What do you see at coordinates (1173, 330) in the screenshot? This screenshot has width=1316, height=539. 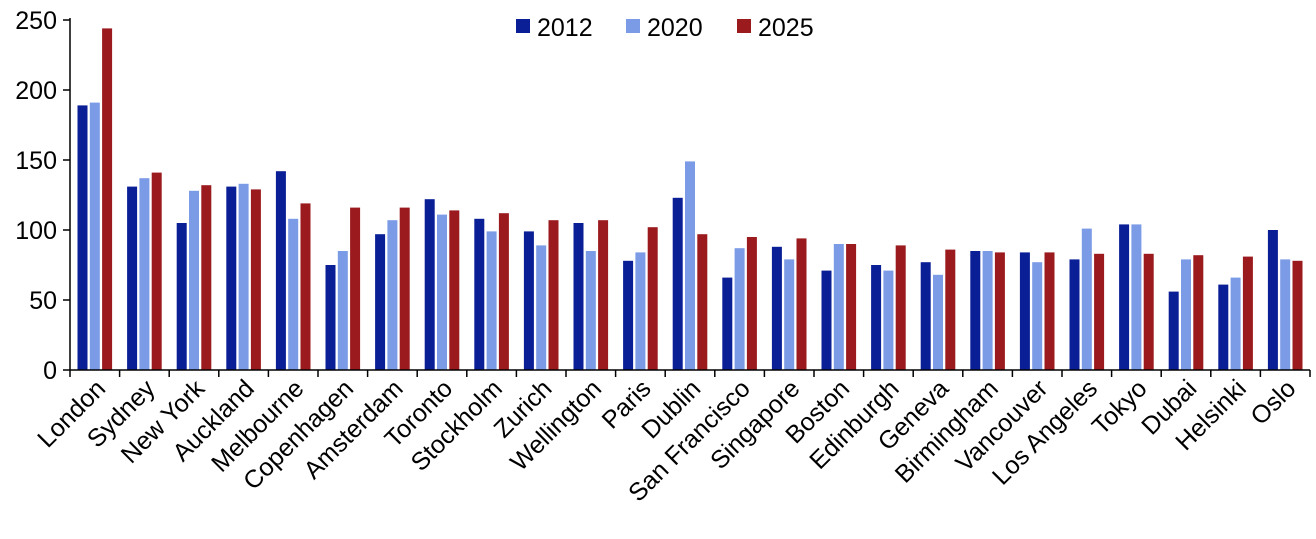 I see `bar-2012-dubai` at bounding box center [1173, 330].